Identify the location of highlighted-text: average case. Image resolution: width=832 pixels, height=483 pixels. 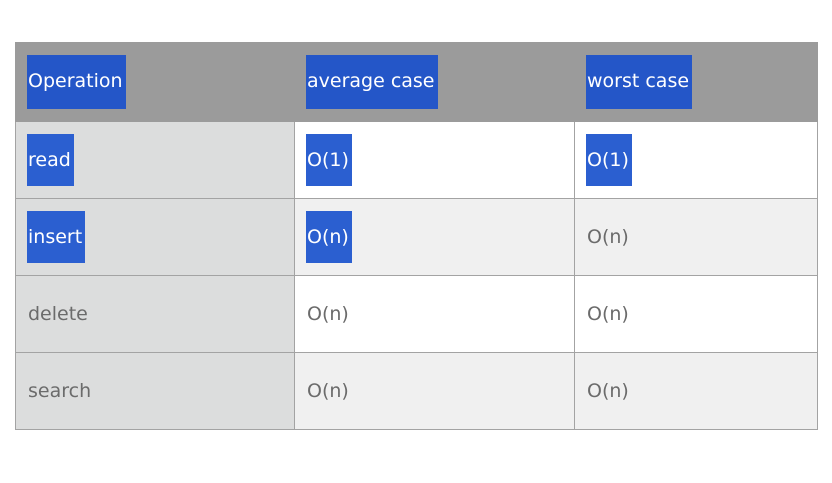
(372, 82).